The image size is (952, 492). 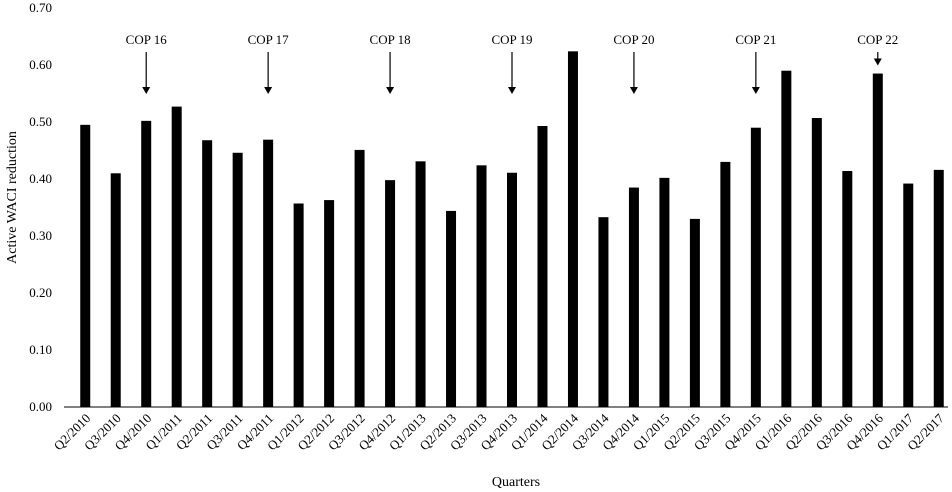 What do you see at coordinates (40, 235) in the screenshot?
I see `y-tick-label: 0.30` at bounding box center [40, 235].